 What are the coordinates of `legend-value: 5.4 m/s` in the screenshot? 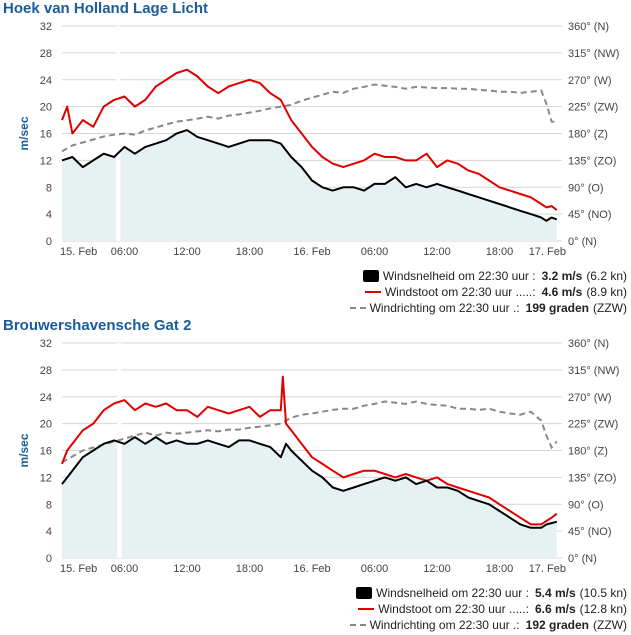 It's located at (555, 593).